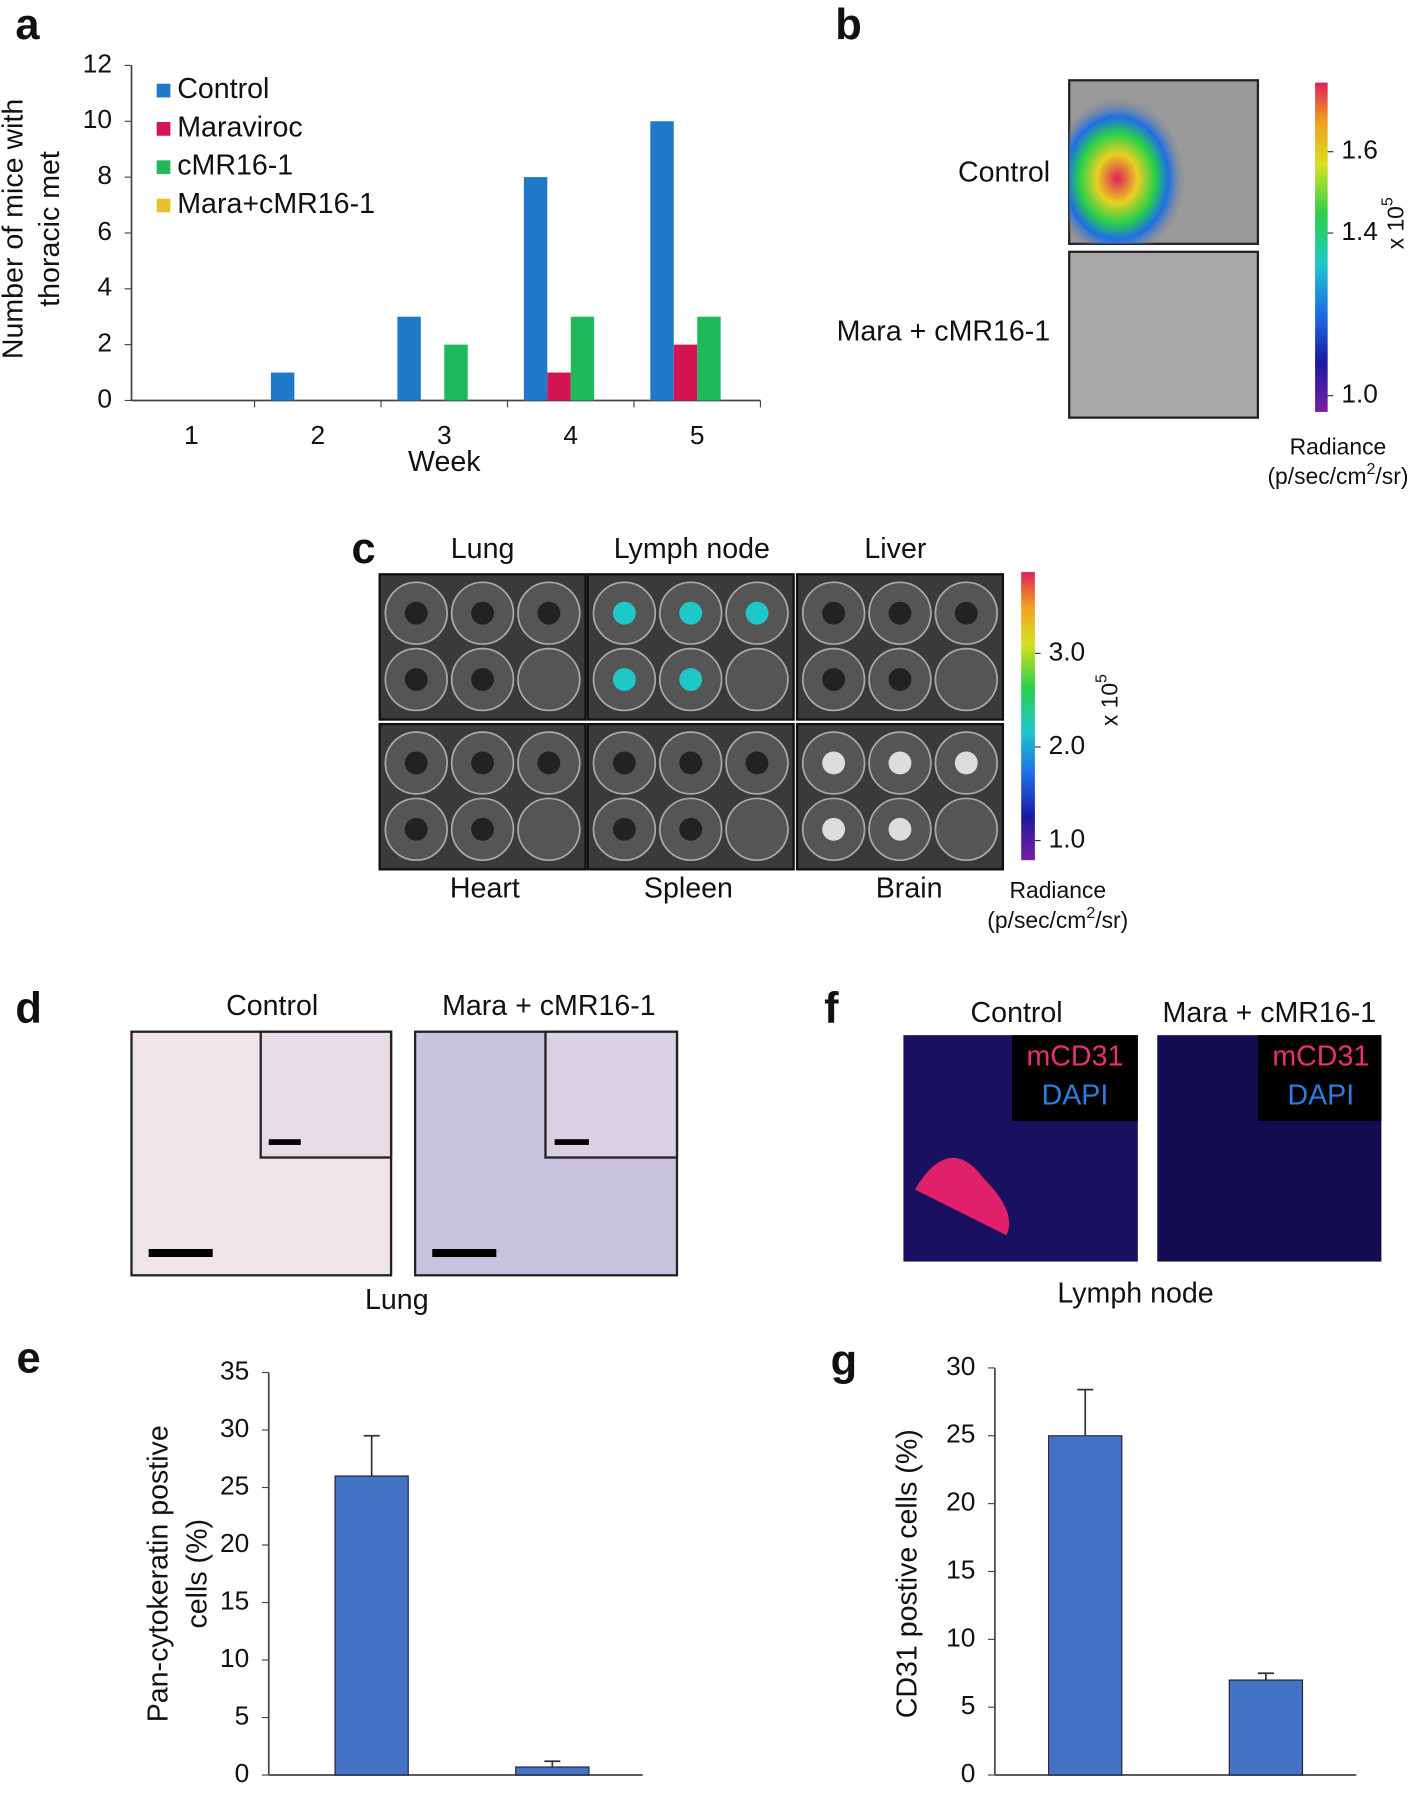  Describe the element at coordinates (962, 1196) in the screenshot. I see `vessels` at that location.